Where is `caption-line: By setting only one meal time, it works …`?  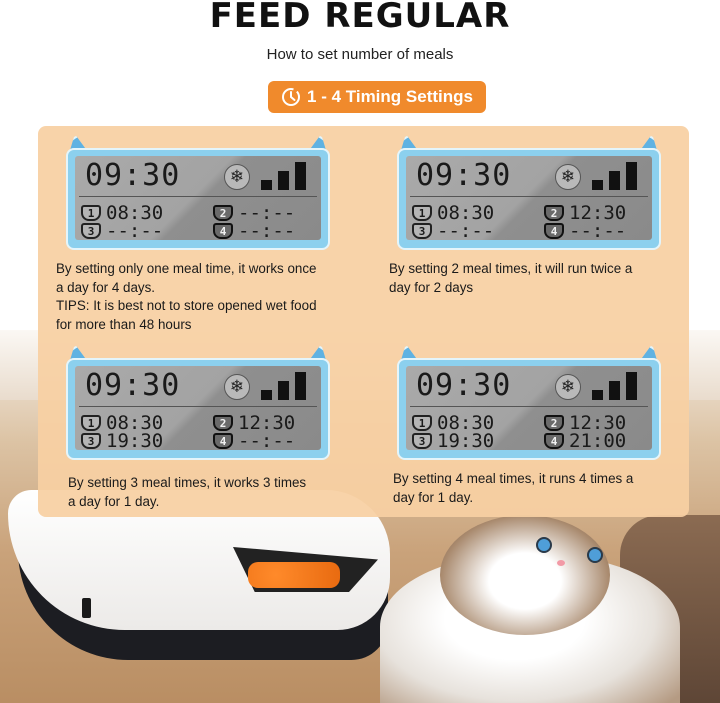 caption-line: By setting only one meal time, it works … is located at coordinates (186, 268).